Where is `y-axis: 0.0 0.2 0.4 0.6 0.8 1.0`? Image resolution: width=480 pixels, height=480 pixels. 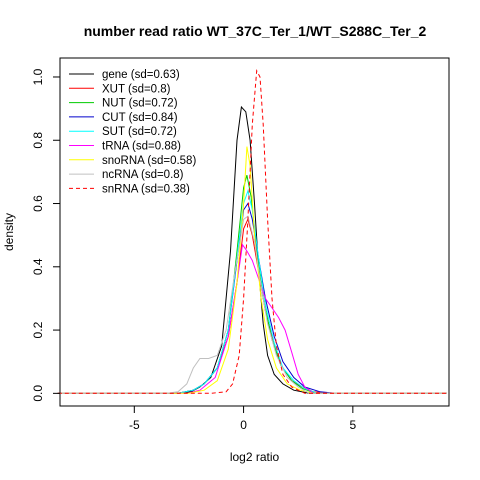 y-axis: 0.0 0.2 0.4 0.6 0.8 1.0 is located at coordinates (46, 235).